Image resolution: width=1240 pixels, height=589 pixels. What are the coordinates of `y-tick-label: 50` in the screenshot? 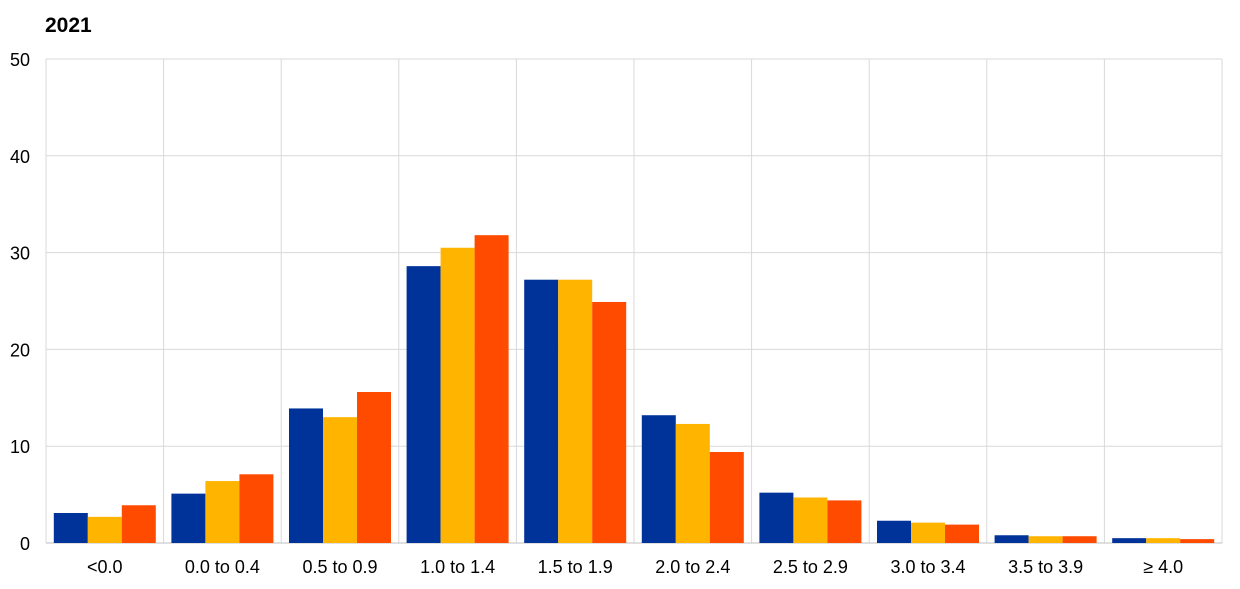 It's located at (20, 60).